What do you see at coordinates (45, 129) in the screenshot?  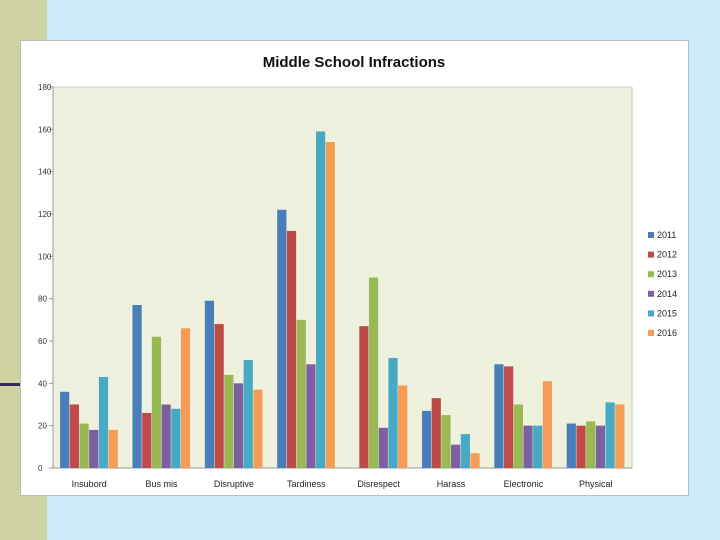 I see `y-tick-label: 160` at bounding box center [45, 129].